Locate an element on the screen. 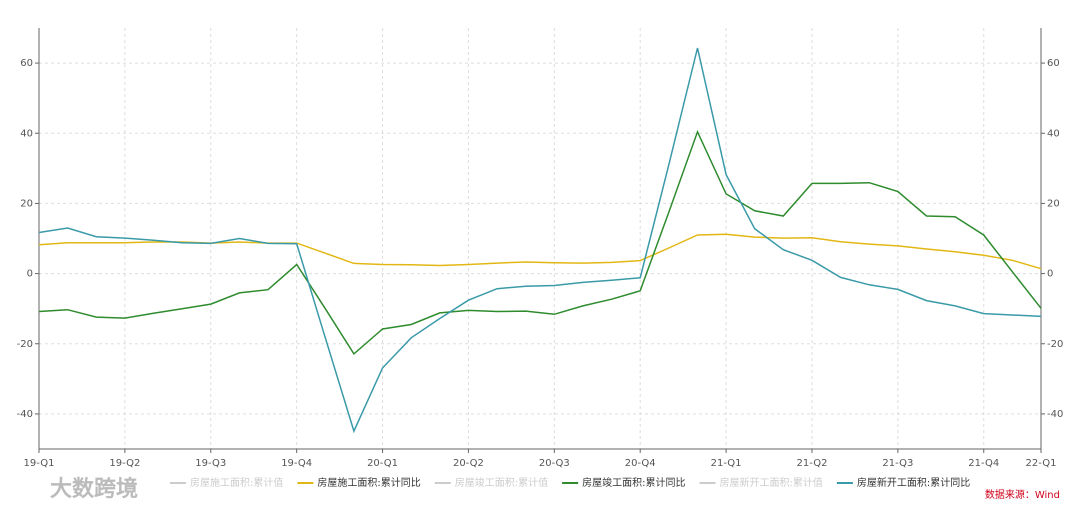 The height and width of the screenshot is (509, 1080). y2-tick-label: 40 is located at coordinates (1053, 133).